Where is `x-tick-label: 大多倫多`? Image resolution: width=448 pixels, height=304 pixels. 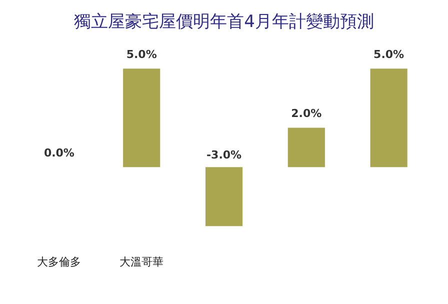 x-tick-label: 大多倫多 is located at coordinates (59, 261).